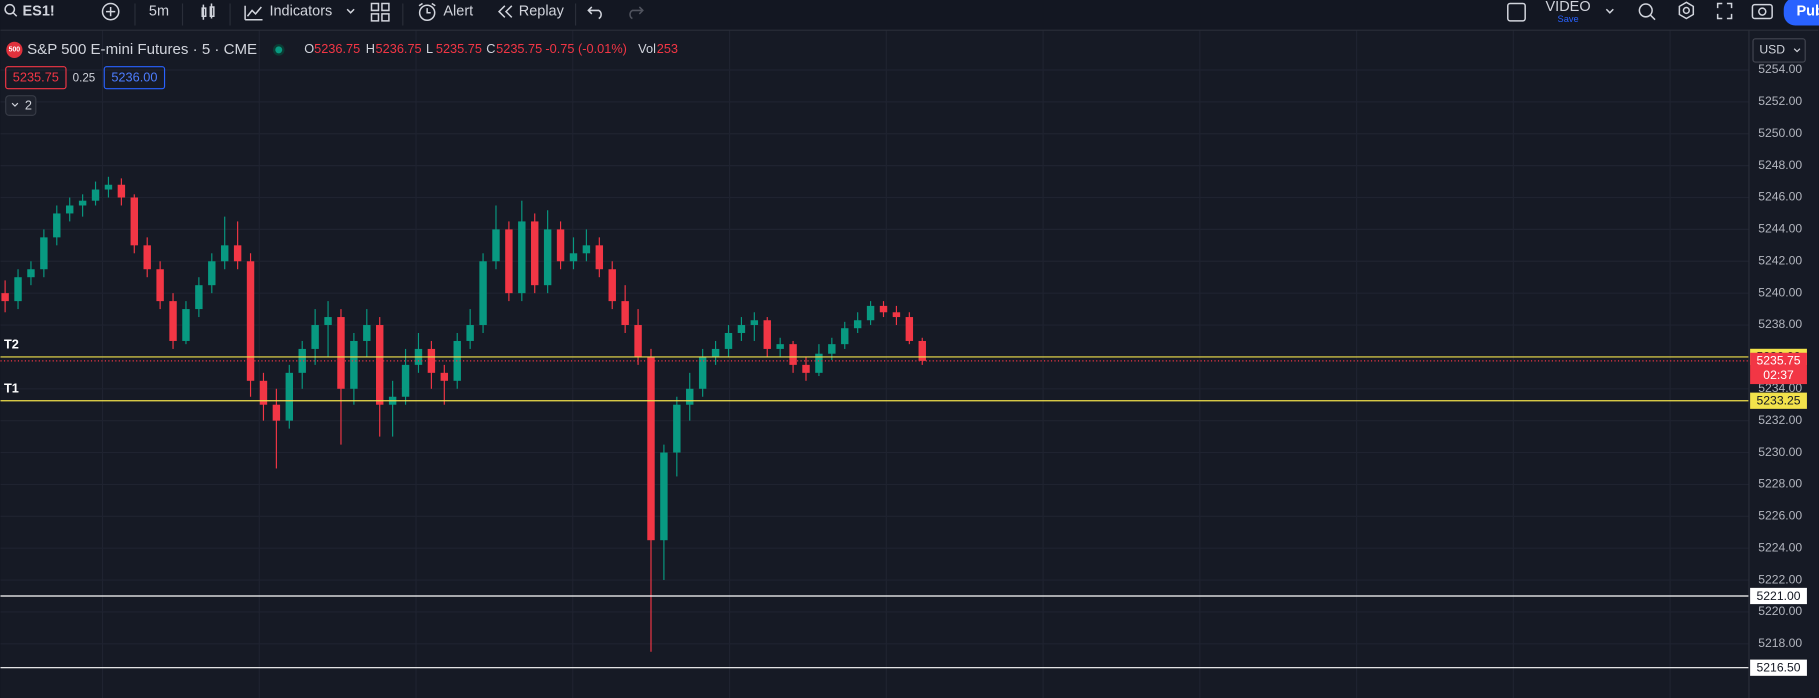 This screenshot has height=698, width=1819. Describe the element at coordinates (519, 48) in the screenshot. I see `ohlc-value: 5235.75` at that location.